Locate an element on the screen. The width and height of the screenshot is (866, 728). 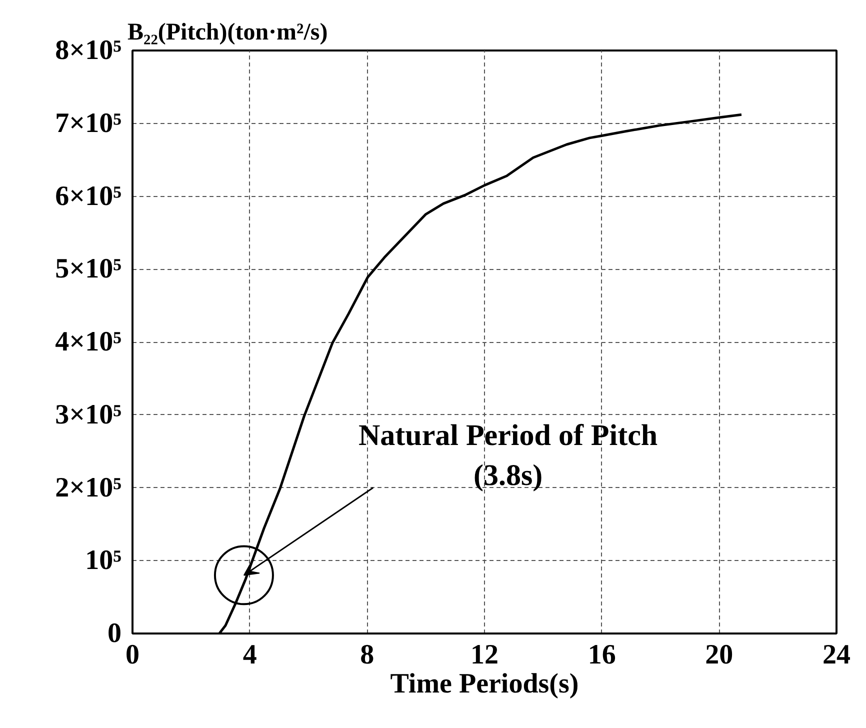
y-tick-label: 5×10⁵ is located at coordinates (88, 269).